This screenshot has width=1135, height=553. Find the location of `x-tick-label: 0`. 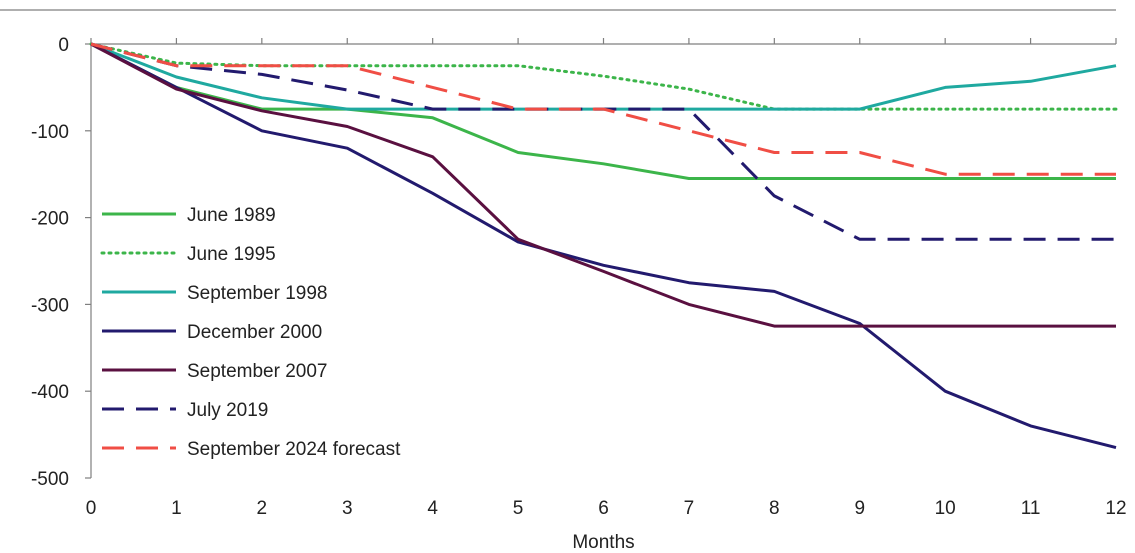

x-tick-label: 0 is located at coordinates (91, 508).